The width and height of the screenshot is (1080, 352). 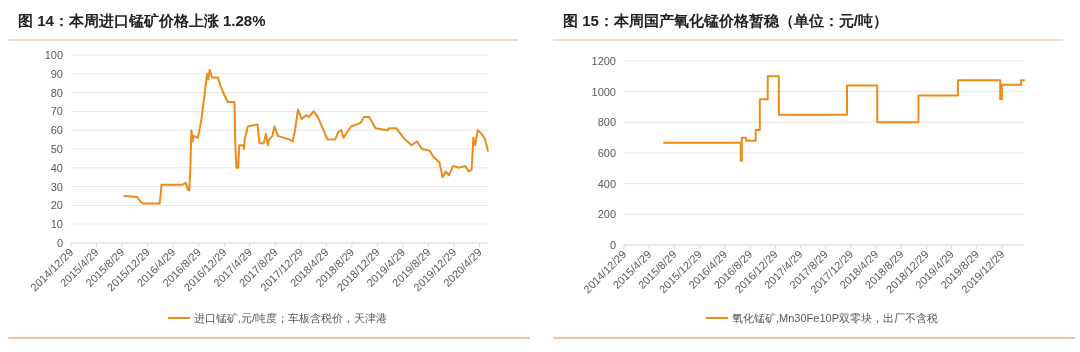 What do you see at coordinates (821, 318) in the screenshot?
I see `legend: 氧化锰矿,Mn30Fe10P双零块，出厂不含税` at bounding box center [821, 318].